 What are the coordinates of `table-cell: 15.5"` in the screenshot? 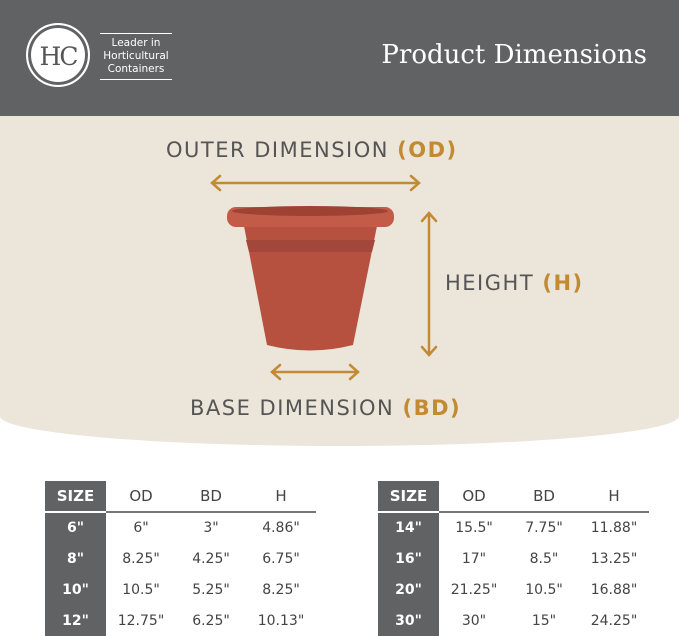 It's located at (474, 528).